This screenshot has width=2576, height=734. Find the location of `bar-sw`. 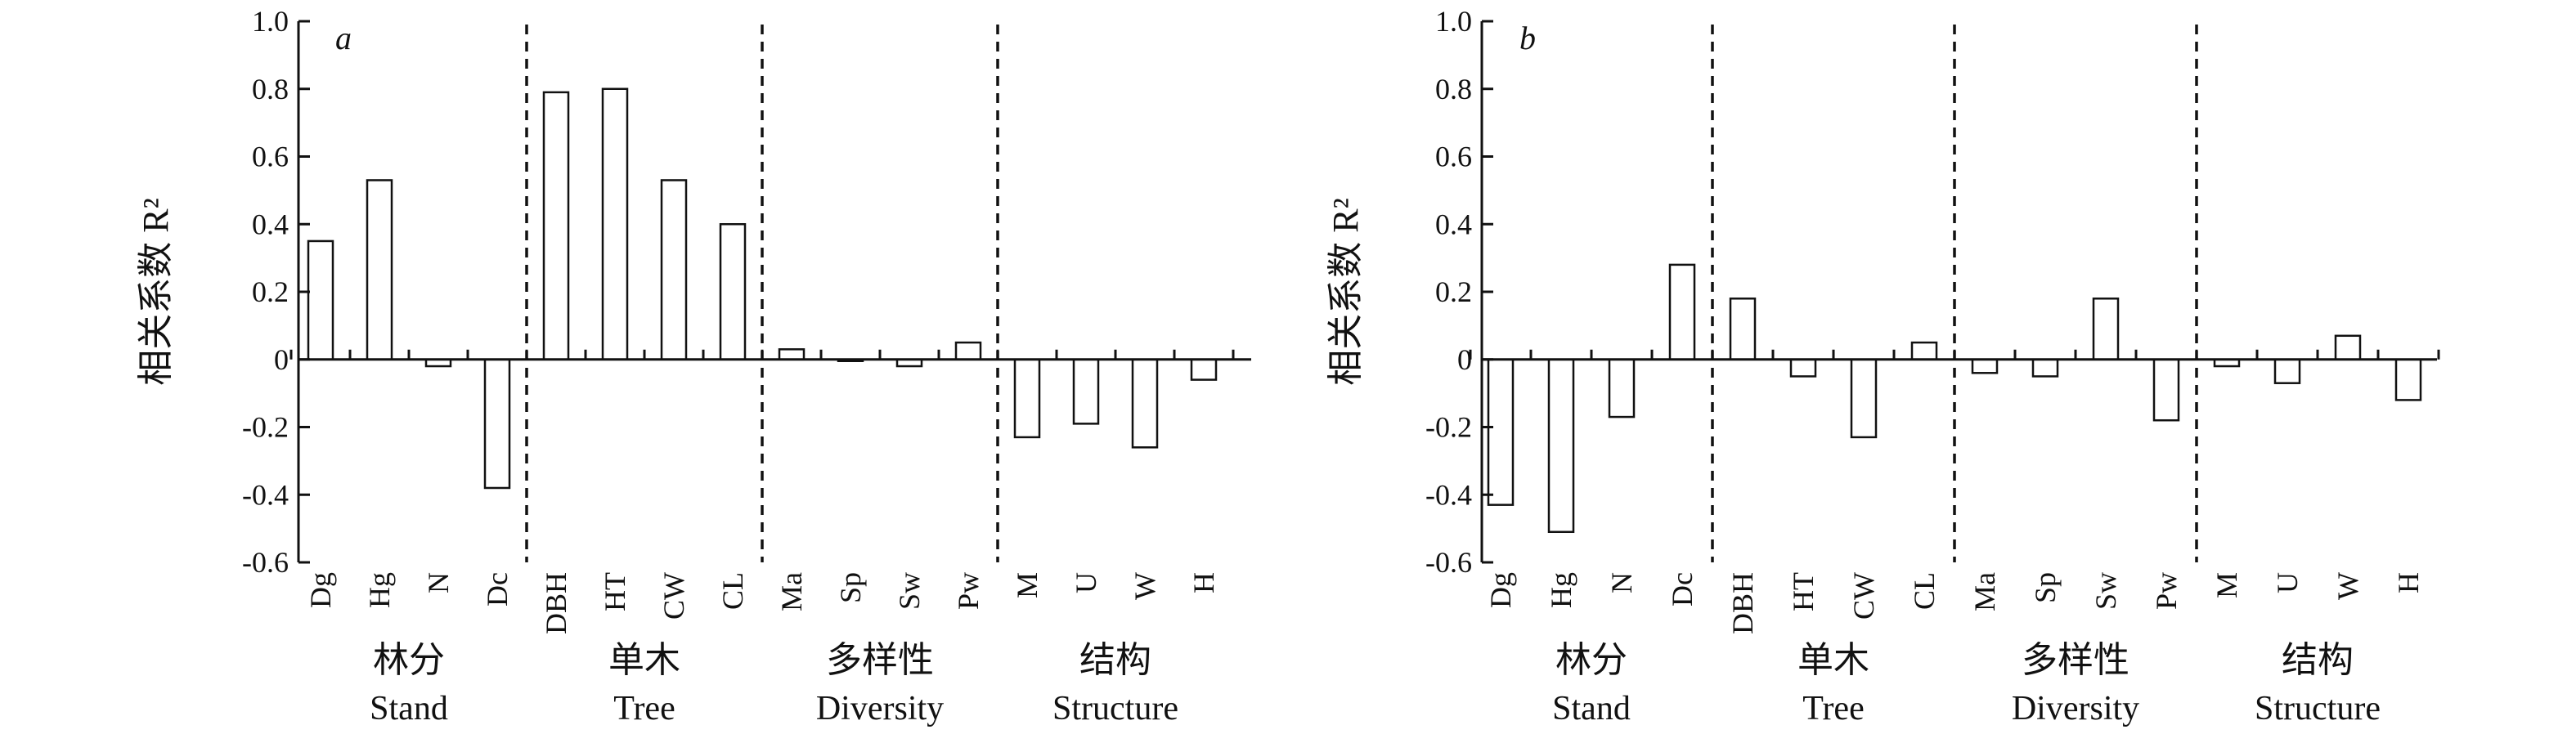

bar-sw is located at coordinates (2106, 329).